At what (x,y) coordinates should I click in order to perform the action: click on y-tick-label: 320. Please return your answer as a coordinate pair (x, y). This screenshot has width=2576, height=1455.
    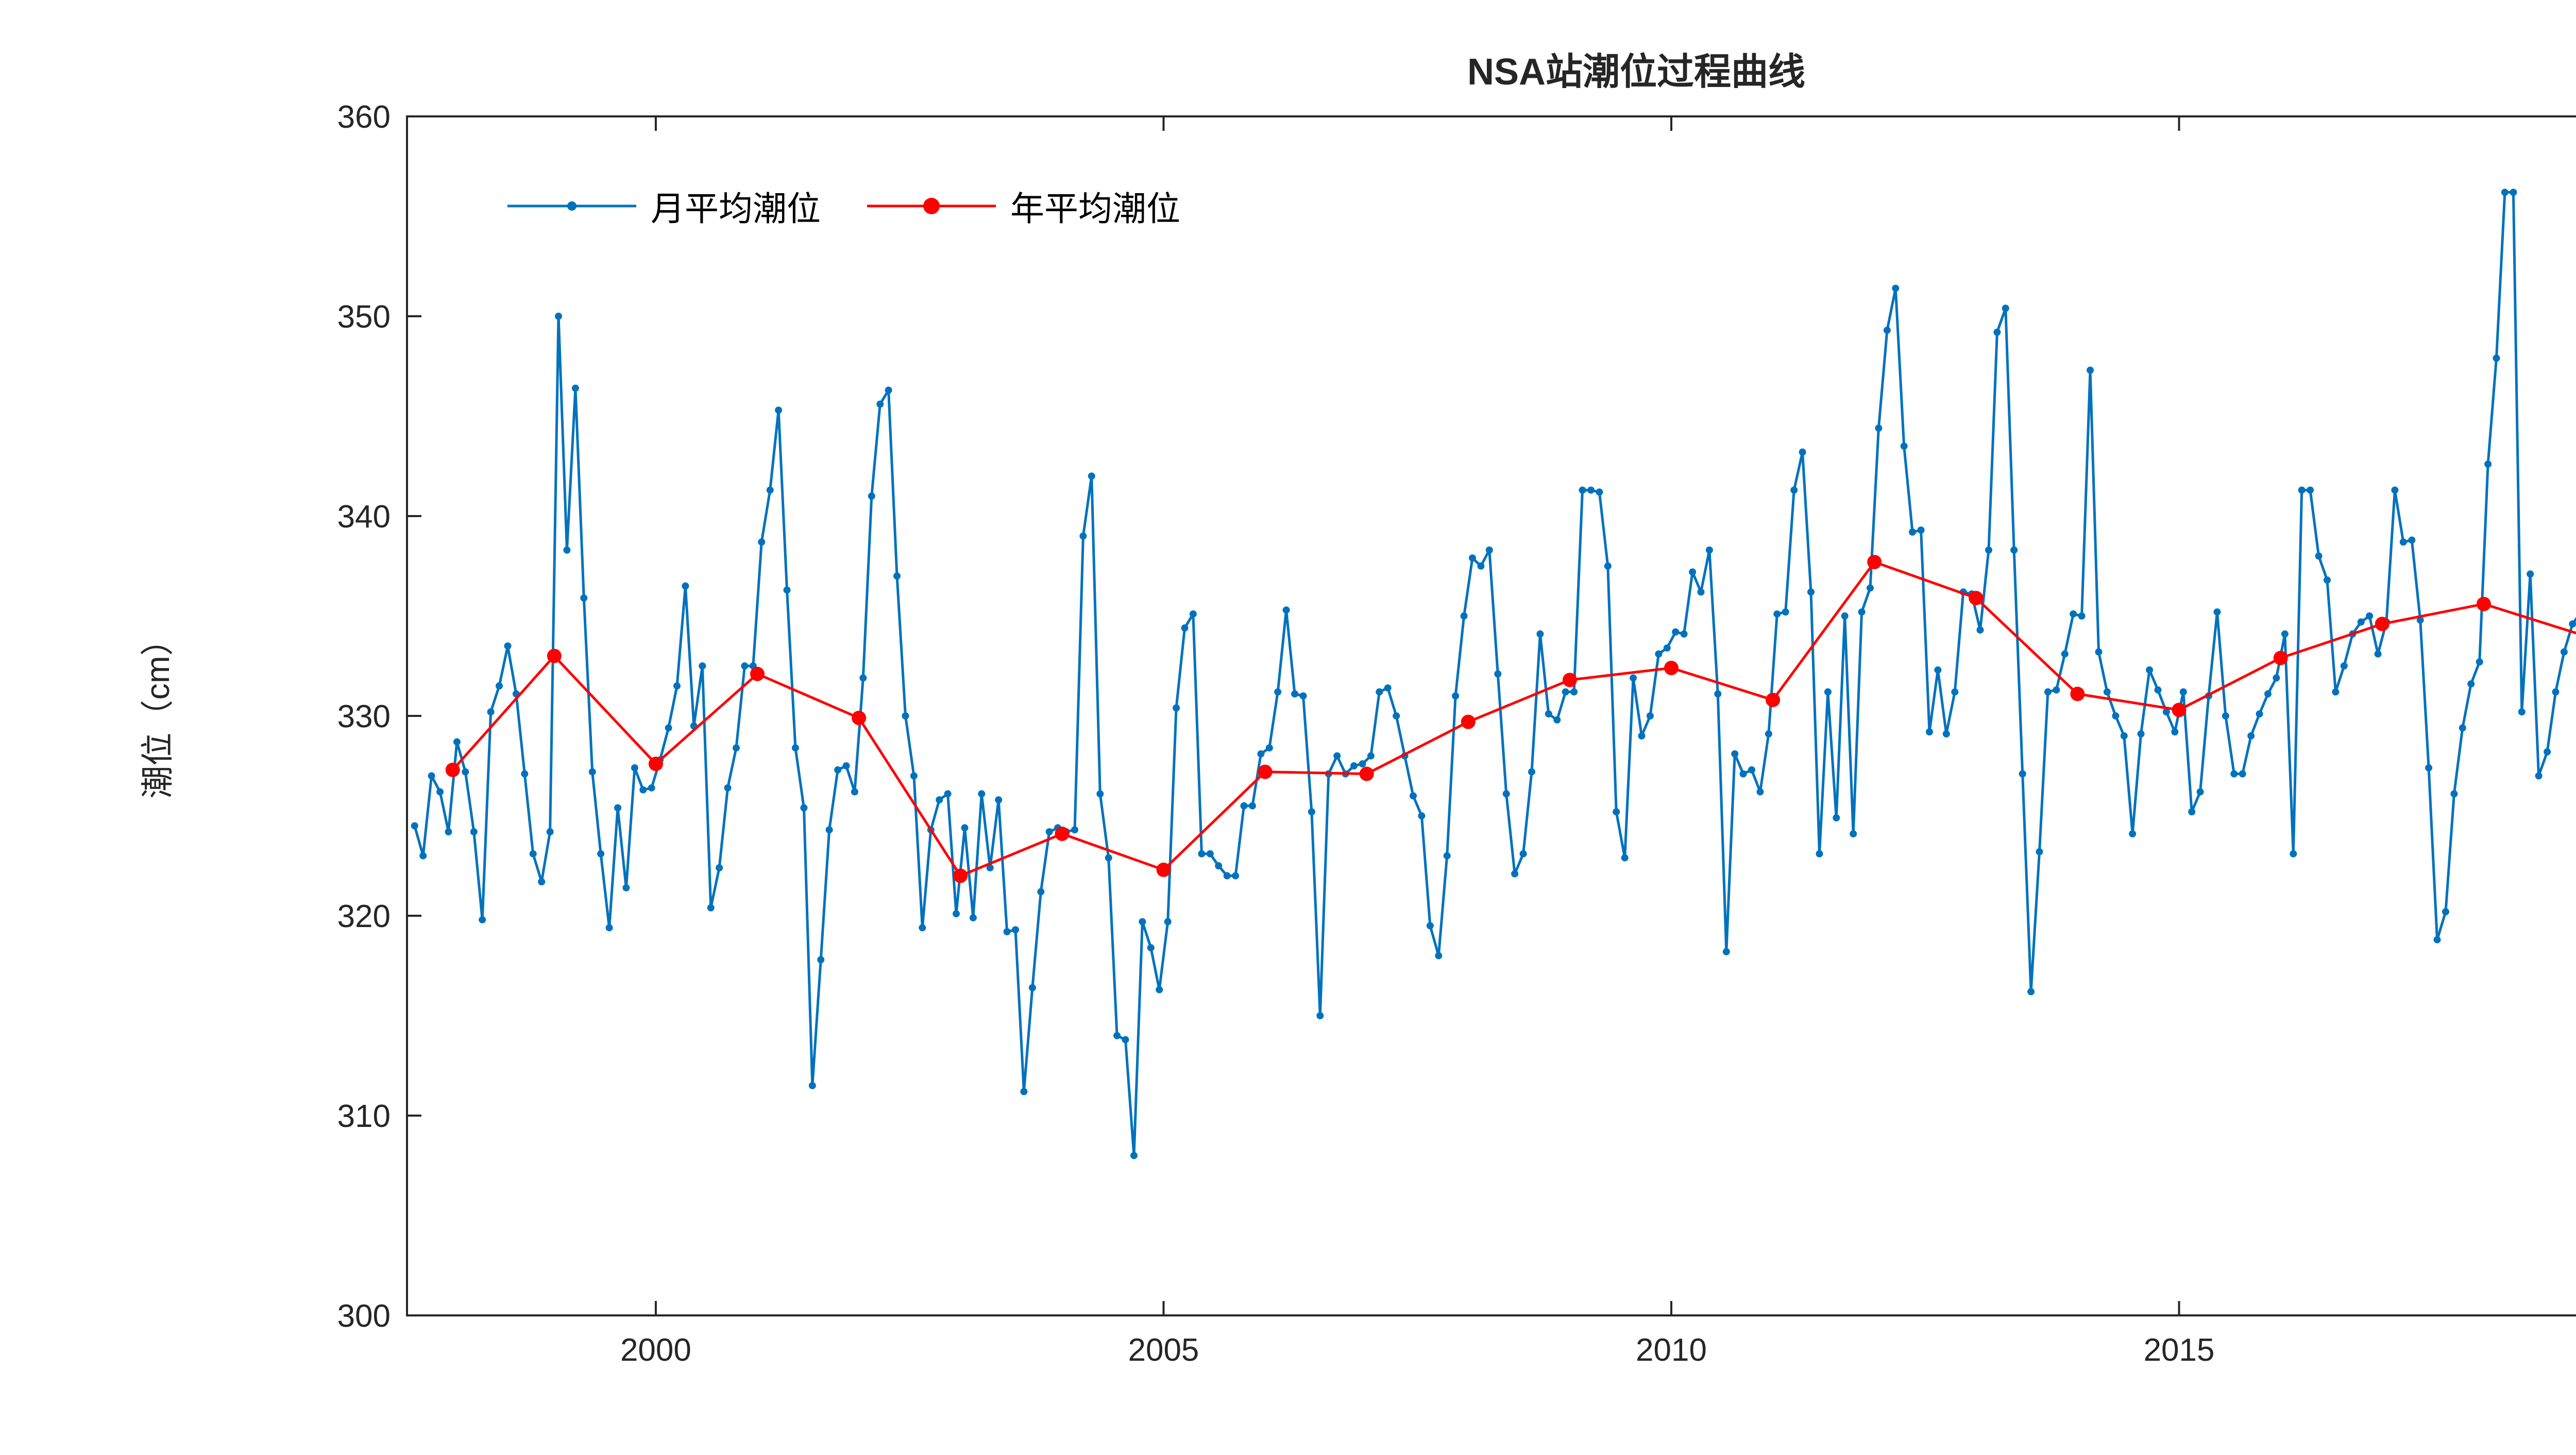
    Looking at the image, I should click on (364, 916).